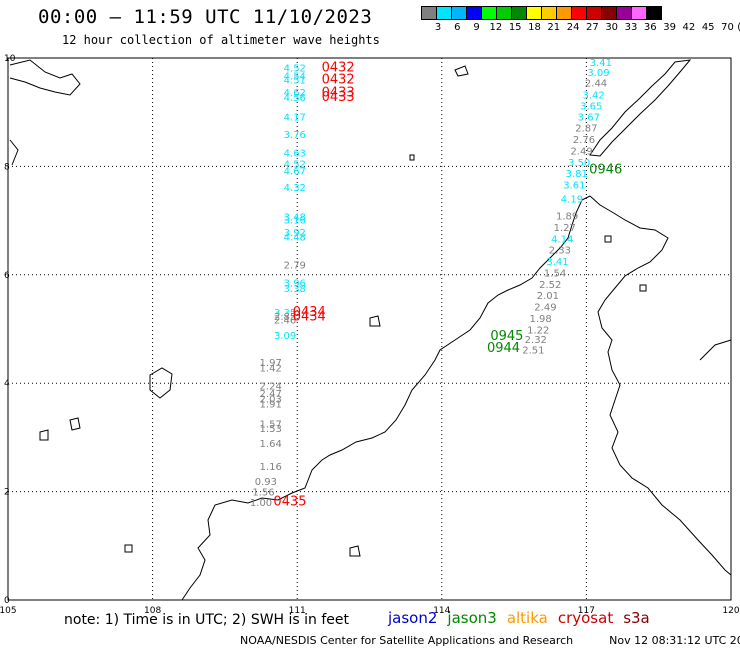 The height and width of the screenshot is (650, 740). What do you see at coordinates (591, 106) in the screenshot?
I see `swh-value-jason3: 3.65` at bounding box center [591, 106].